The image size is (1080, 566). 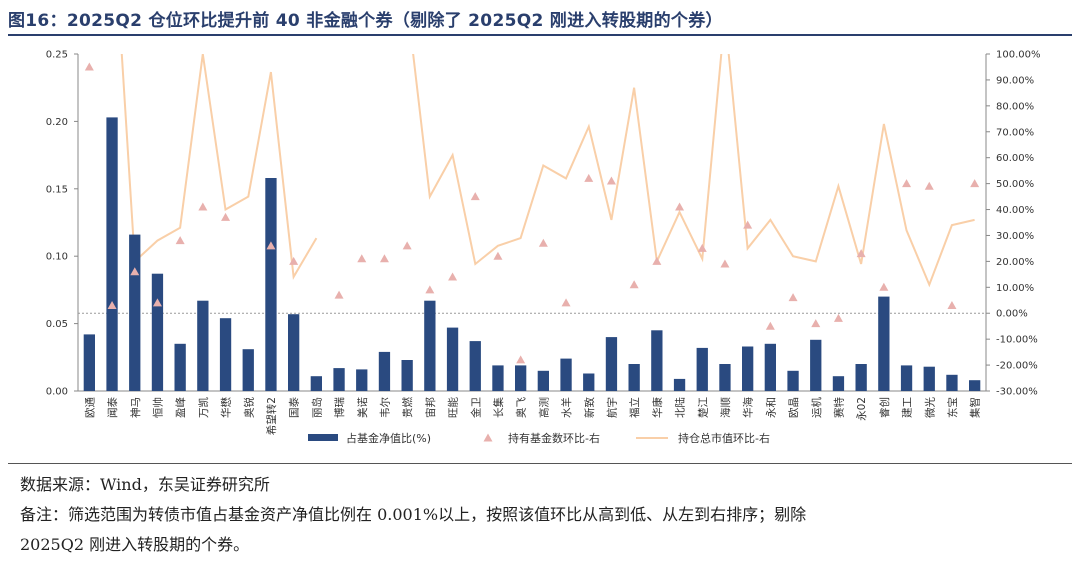 What do you see at coordinates (952, 407) in the screenshot?
I see `category-label: 东宝` at bounding box center [952, 407].